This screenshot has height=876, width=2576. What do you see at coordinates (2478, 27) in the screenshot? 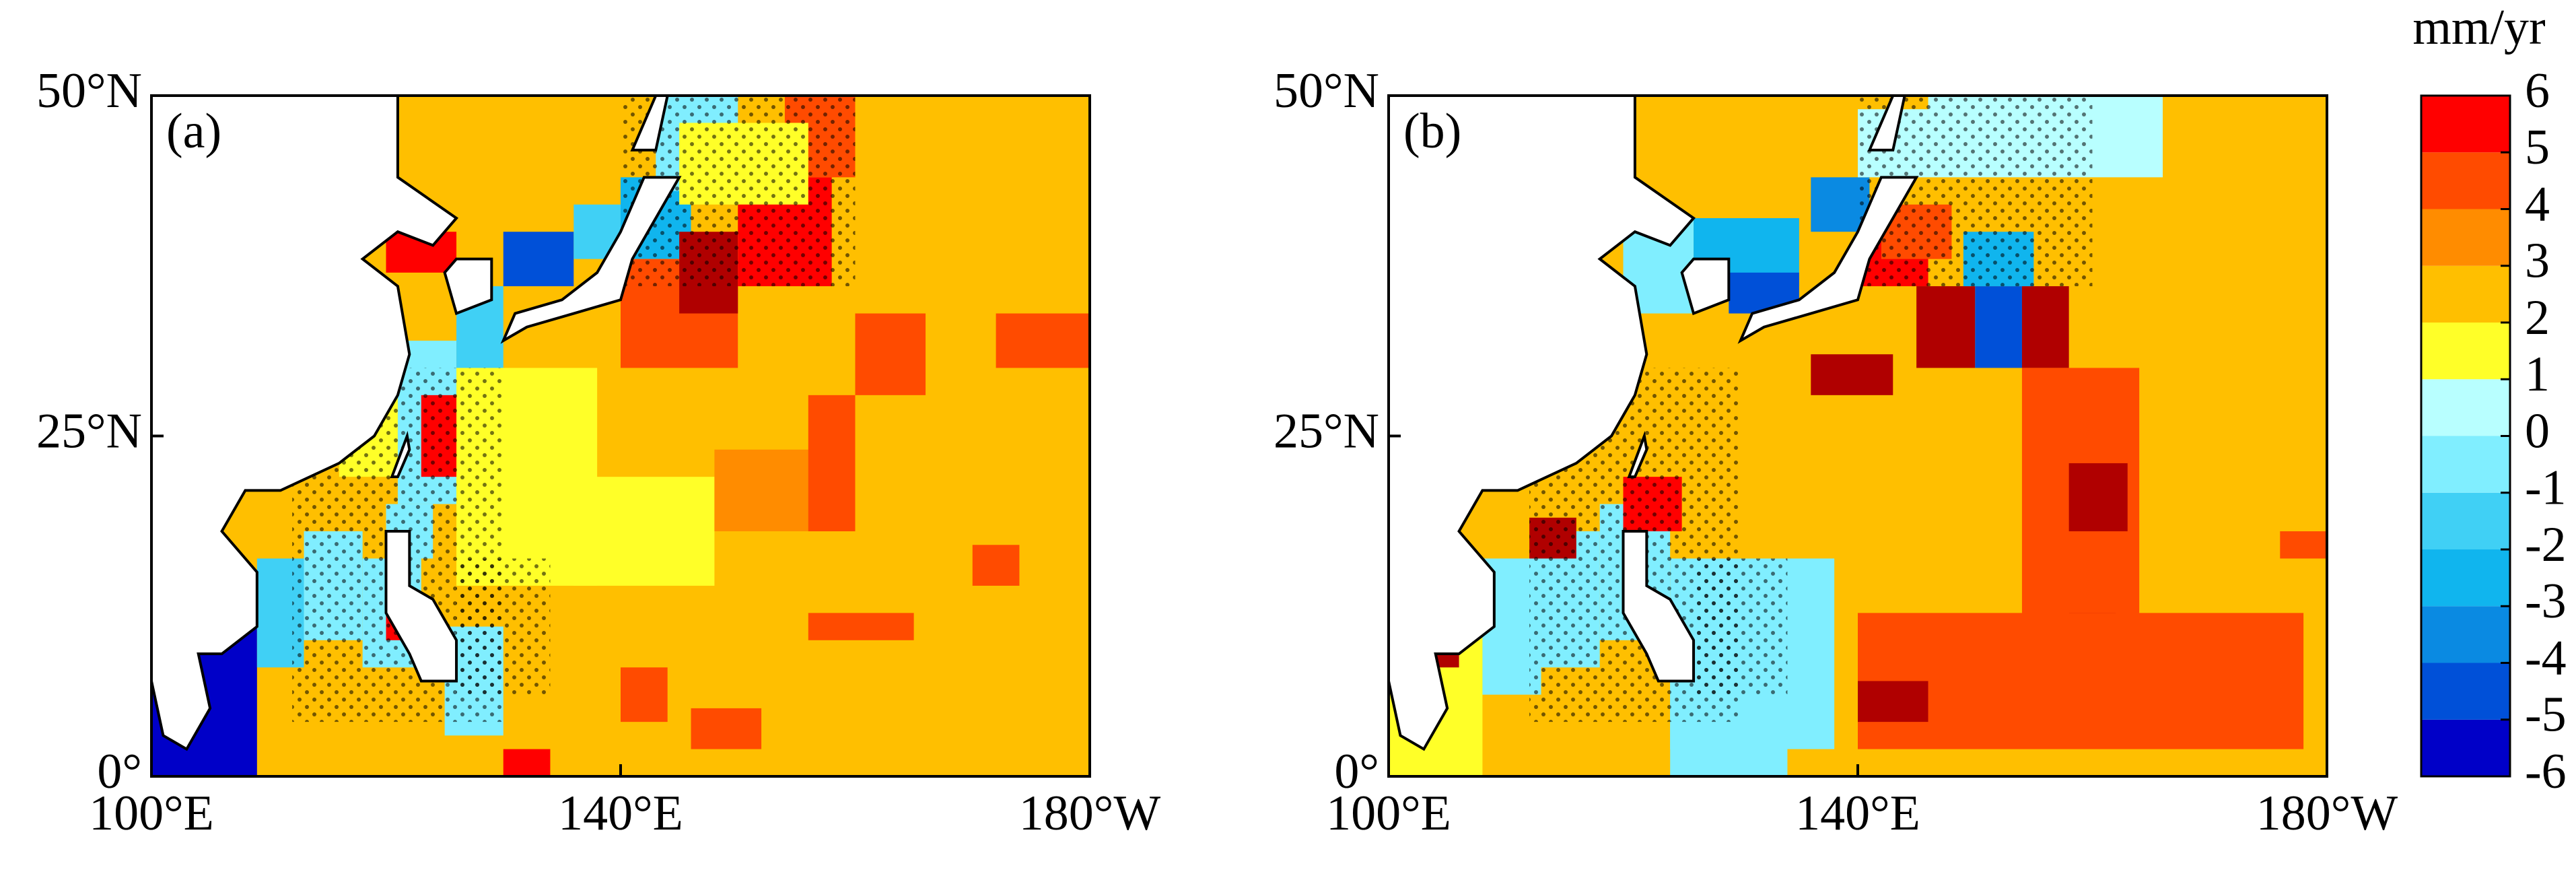
I see `colorbar-unit: mm/yr` at bounding box center [2478, 27].